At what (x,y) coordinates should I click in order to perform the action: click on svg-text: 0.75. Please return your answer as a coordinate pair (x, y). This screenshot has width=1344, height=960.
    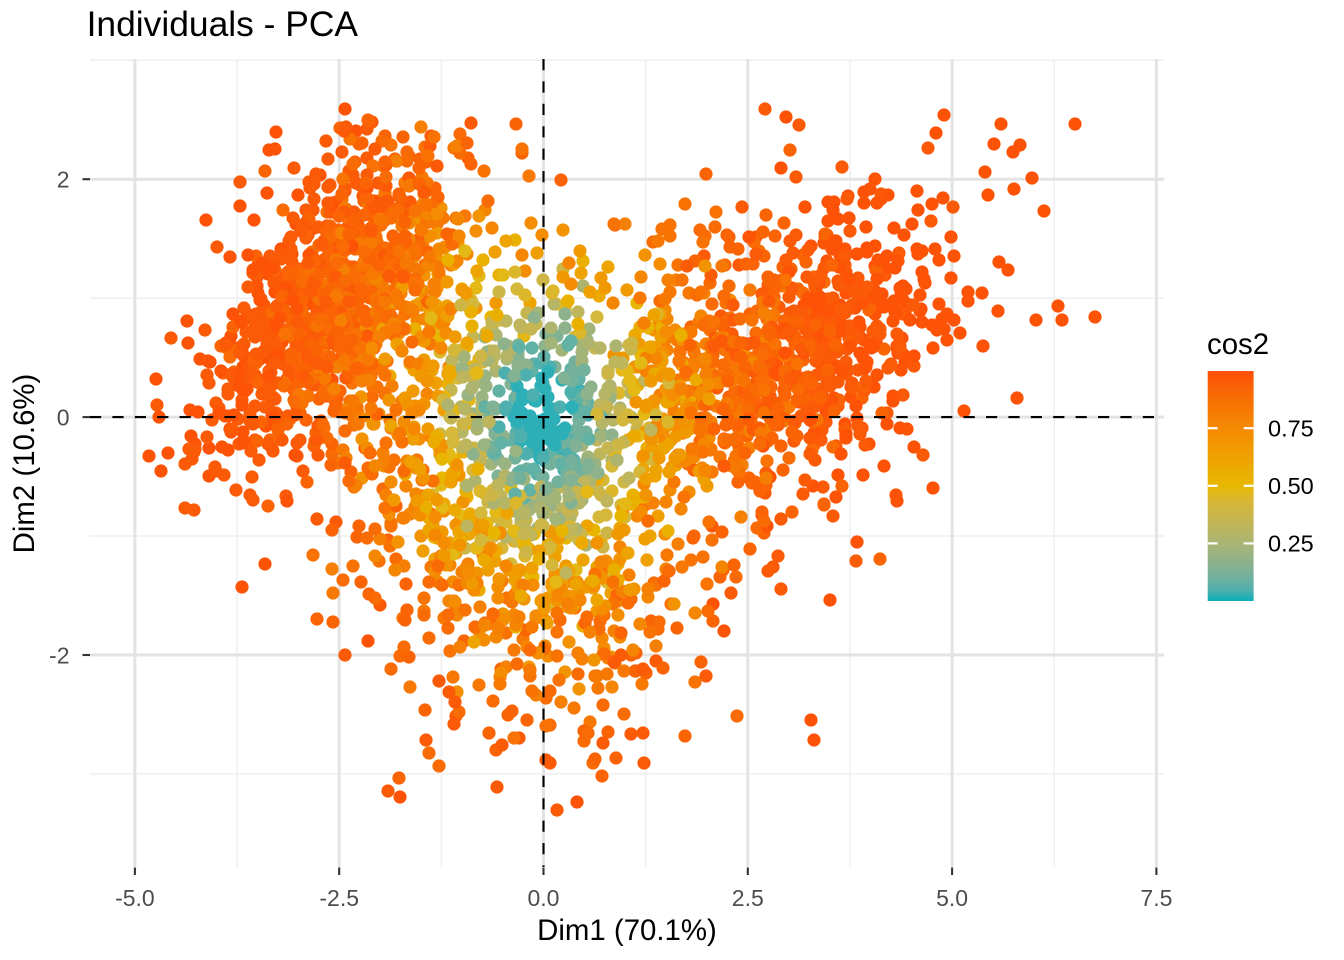
    Looking at the image, I should click on (1291, 429).